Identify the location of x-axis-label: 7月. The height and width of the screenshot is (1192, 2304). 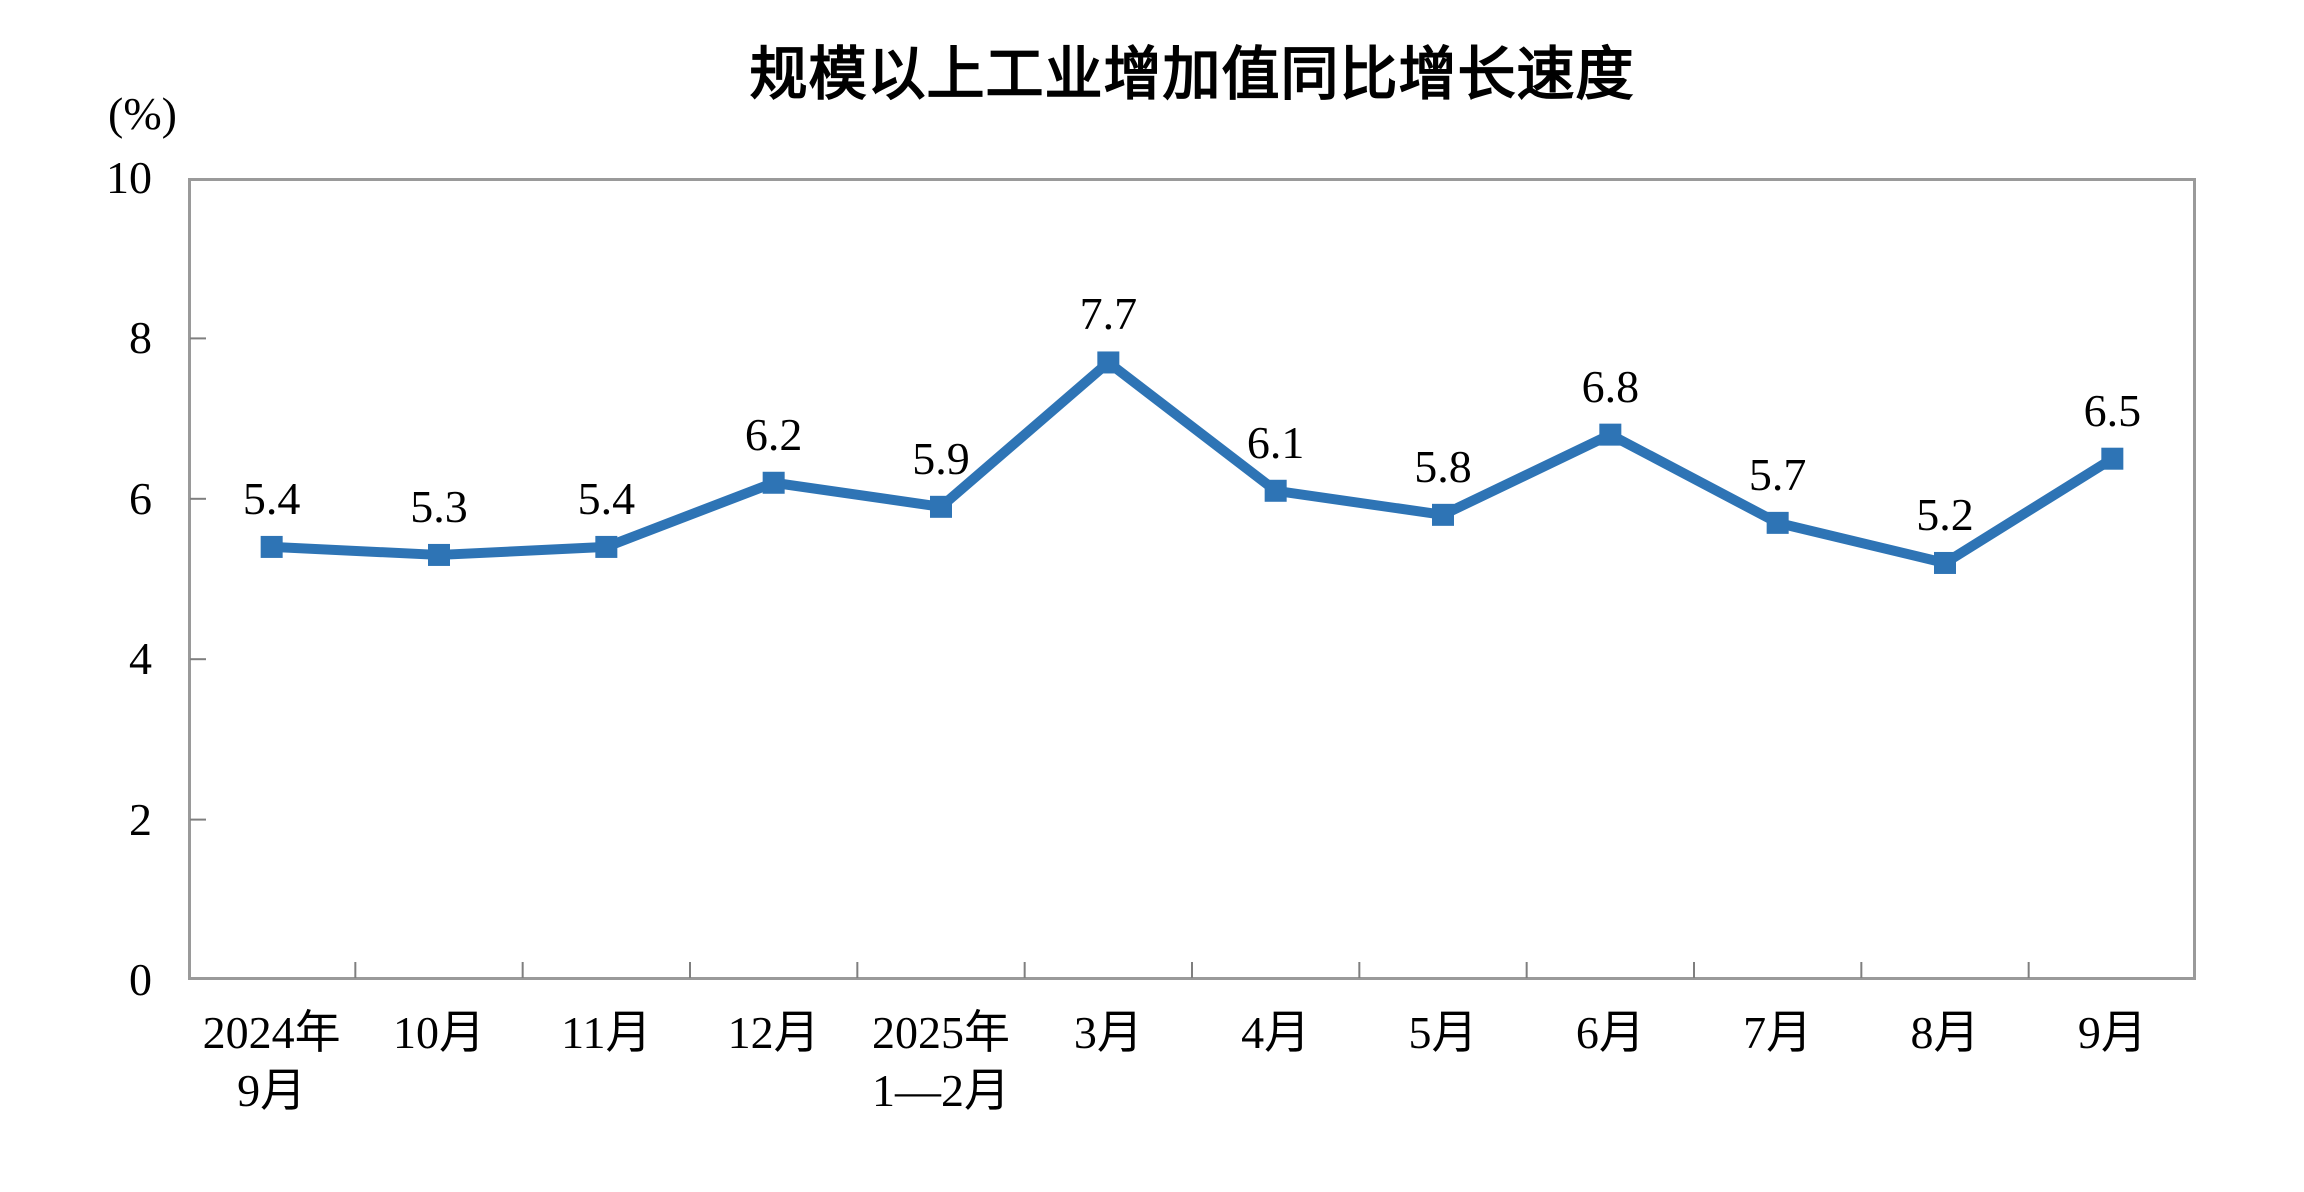
(1778, 1032).